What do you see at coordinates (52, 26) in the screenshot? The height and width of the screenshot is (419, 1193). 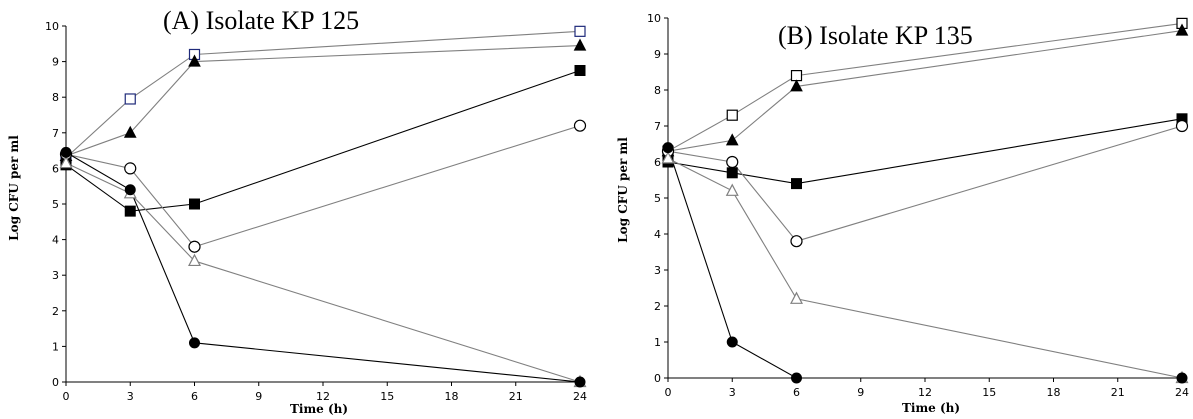 I see `y-tick-label-a: 10` at bounding box center [52, 26].